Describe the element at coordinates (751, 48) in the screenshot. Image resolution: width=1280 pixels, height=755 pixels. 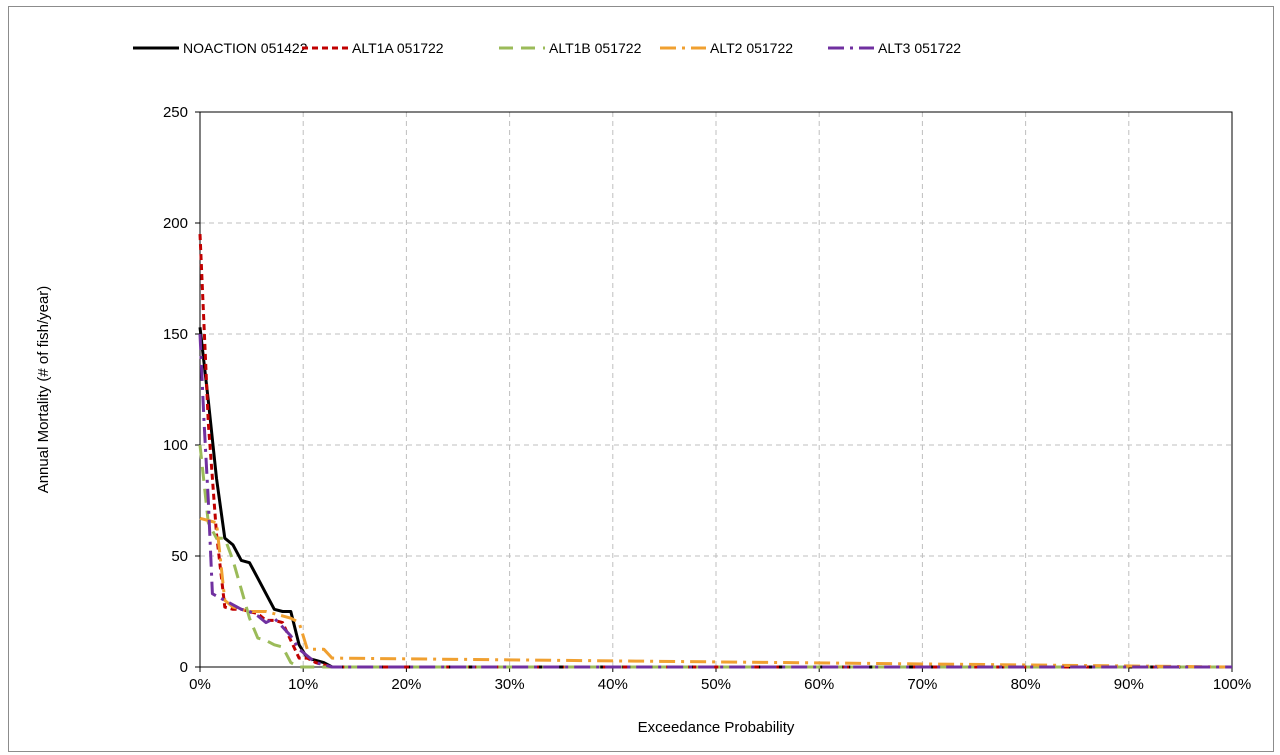
I see `legend-label: ALT2 051722` at that location.